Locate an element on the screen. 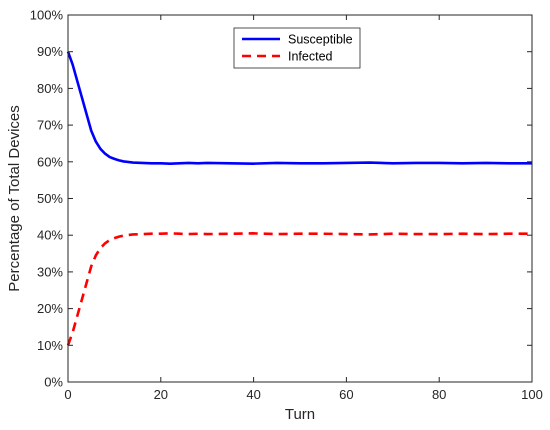  y-tick-label: 30% is located at coordinates (50, 271).